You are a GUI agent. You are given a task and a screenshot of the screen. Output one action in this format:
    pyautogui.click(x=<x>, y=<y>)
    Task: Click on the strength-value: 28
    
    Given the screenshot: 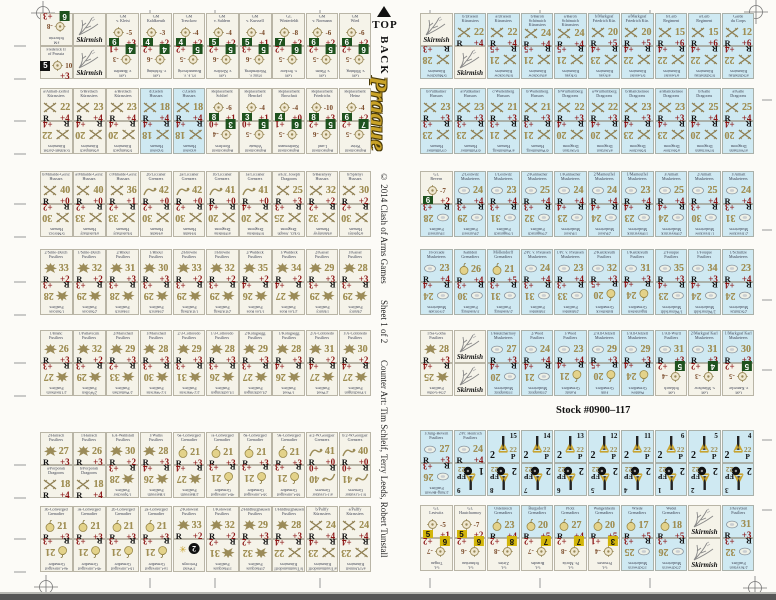 What is the action you would take?
    pyautogui.click(x=443, y=350)
    